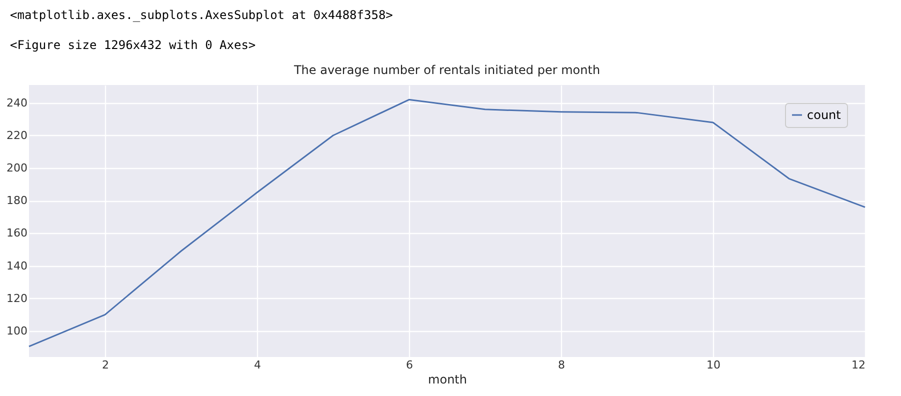 The height and width of the screenshot is (396, 901). Describe the element at coordinates (133, 45) in the screenshot. I see `text: <Figure size 1296x432 with 0 Axes>` at that location.